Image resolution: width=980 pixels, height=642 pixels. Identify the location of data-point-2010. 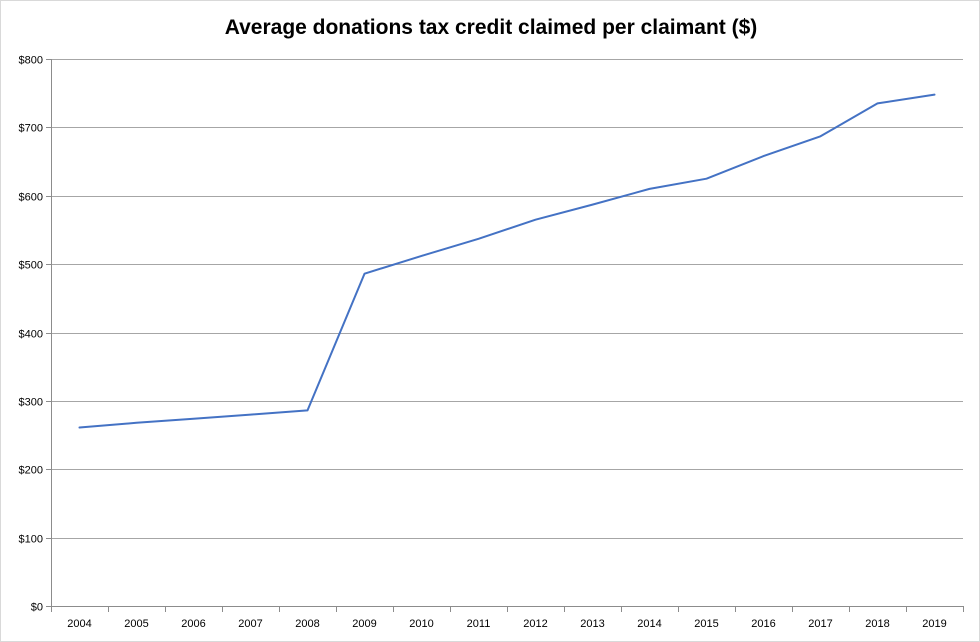
(422, 256).